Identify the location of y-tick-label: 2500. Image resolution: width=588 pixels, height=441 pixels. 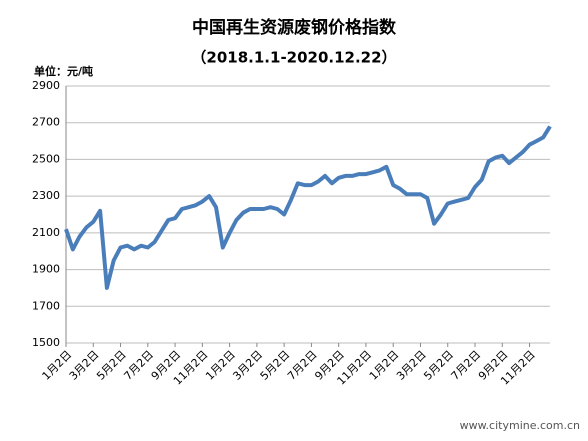
(46, 158).